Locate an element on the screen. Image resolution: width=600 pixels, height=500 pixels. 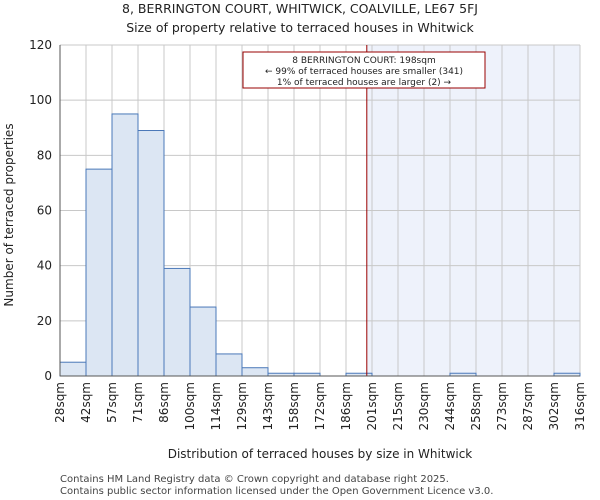
x-tick-label: 114sqm is located at coordinates (216, 406).